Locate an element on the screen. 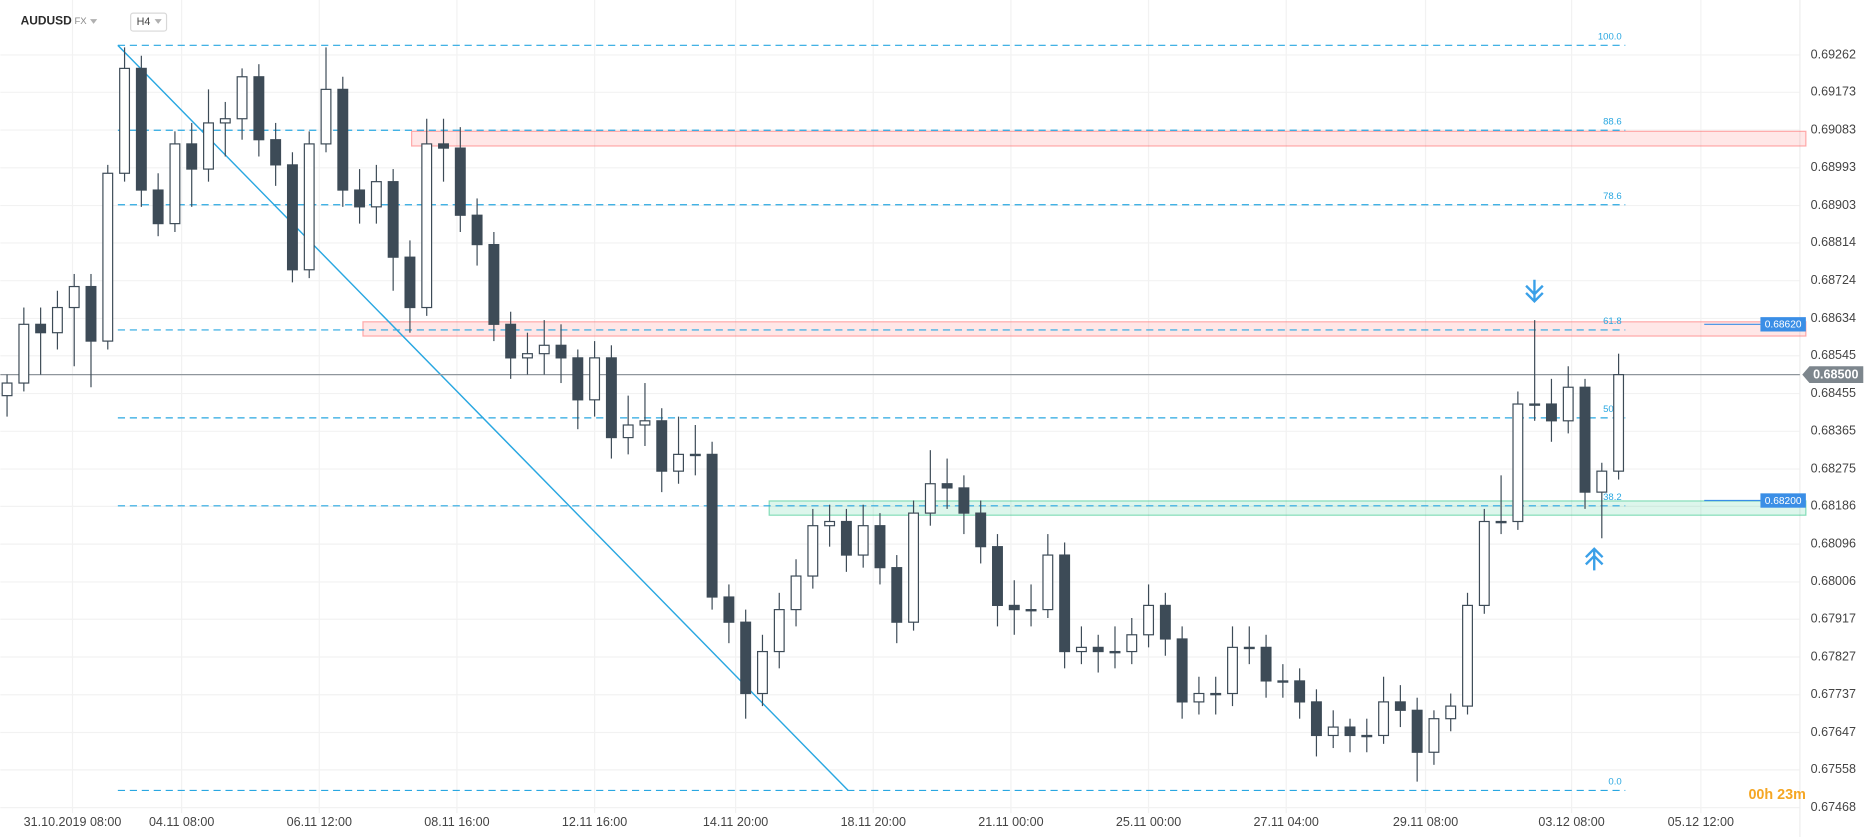  x-tick-label: 29.11 08:00 is located at coordinates (1425, 822).